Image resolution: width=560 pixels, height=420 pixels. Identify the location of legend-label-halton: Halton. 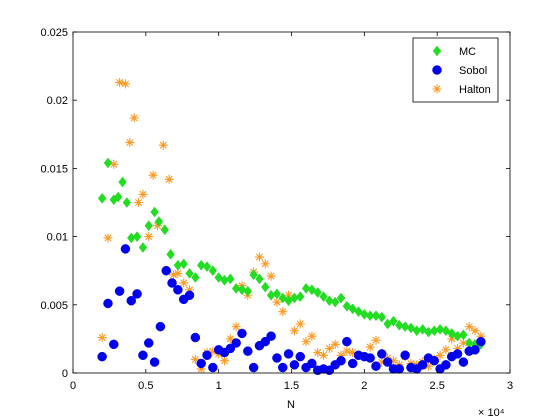
(475, 90).